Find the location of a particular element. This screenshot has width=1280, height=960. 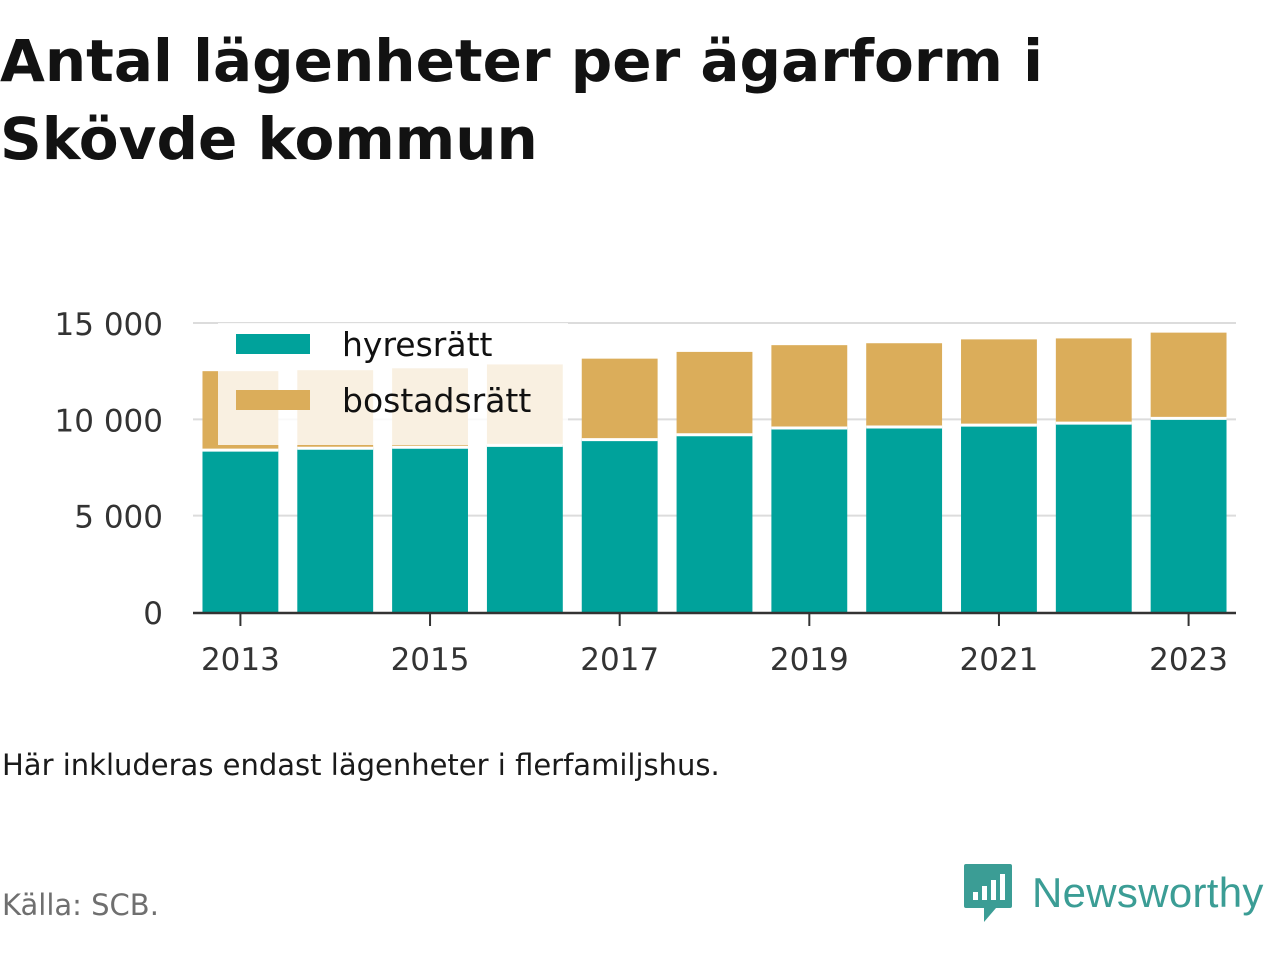

legend-label: hyresrätt is located at coordinates (417, 344).